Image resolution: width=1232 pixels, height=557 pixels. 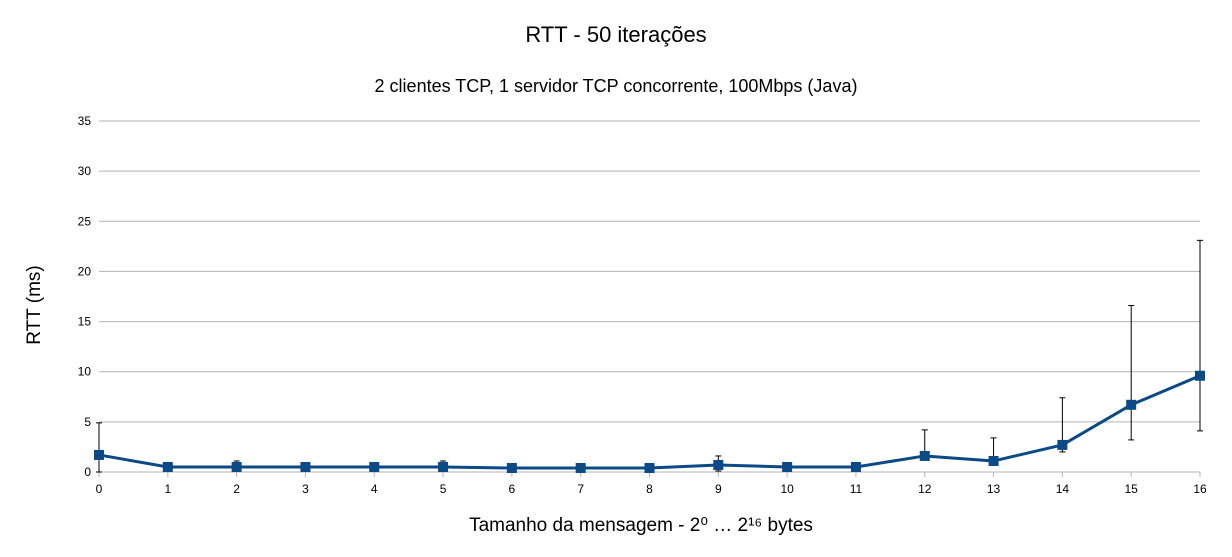 What do you see at coordinates (1132, 489) in the screenshot?
I see `x-tick-label: 15` at bounding box center [1132, 489].